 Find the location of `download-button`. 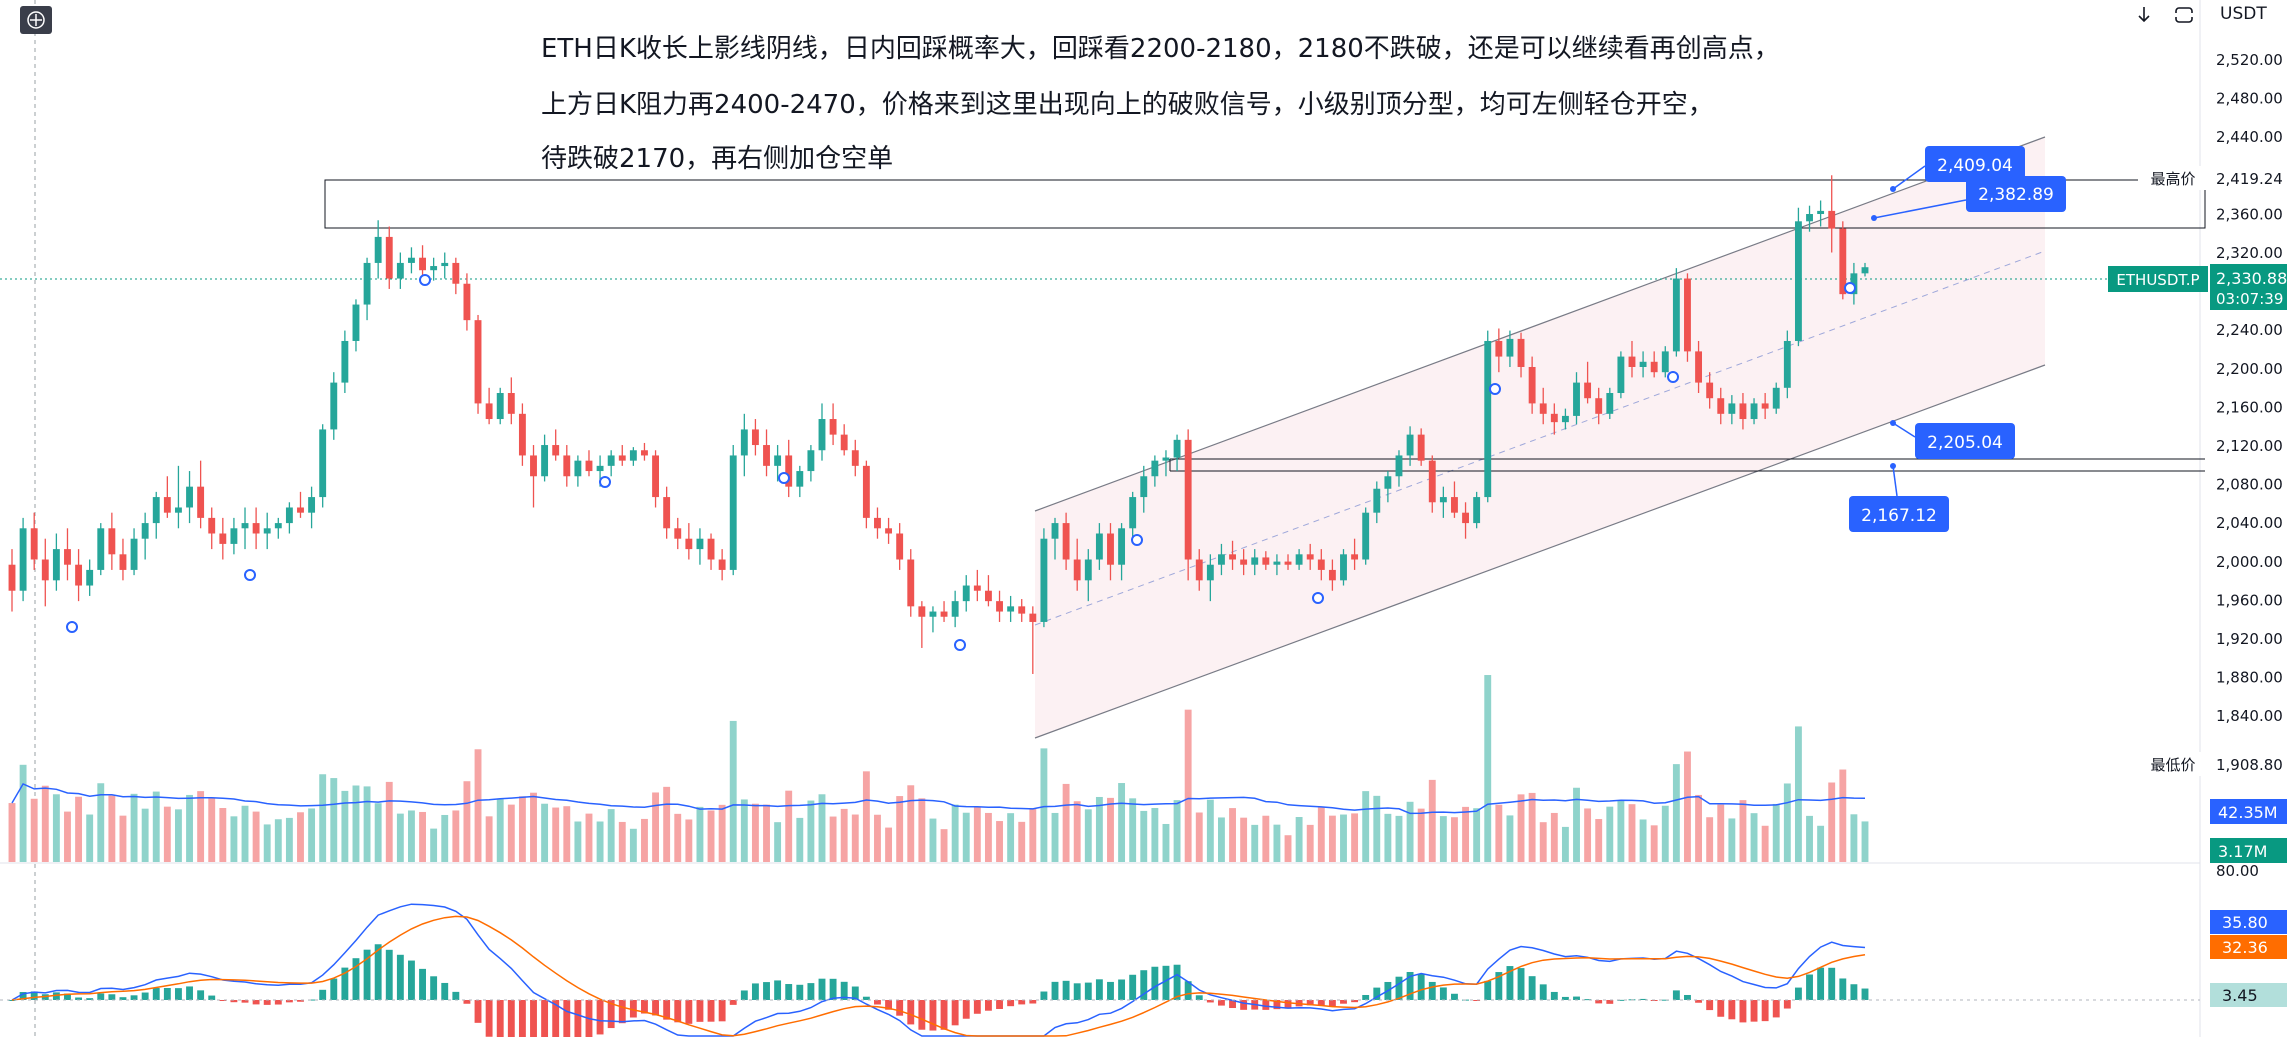

download-button is located at coordinates (2144, 15).